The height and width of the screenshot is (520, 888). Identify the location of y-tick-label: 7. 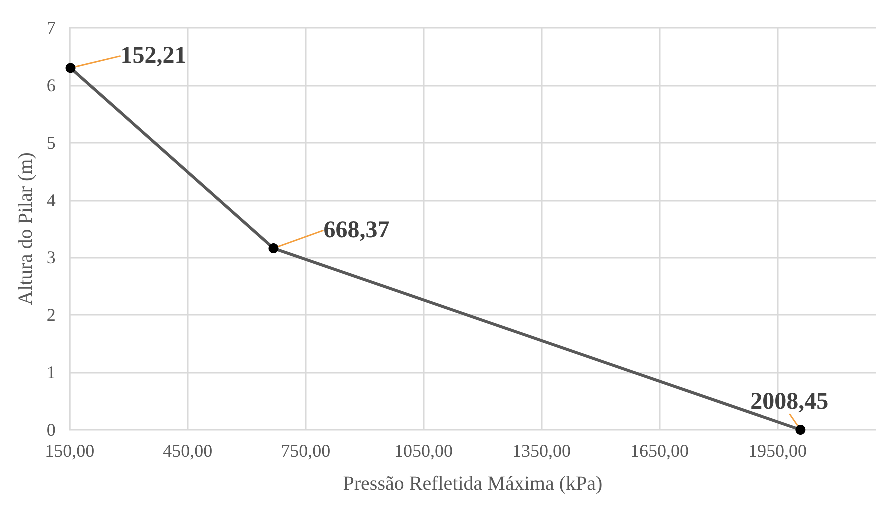
(51, 28).